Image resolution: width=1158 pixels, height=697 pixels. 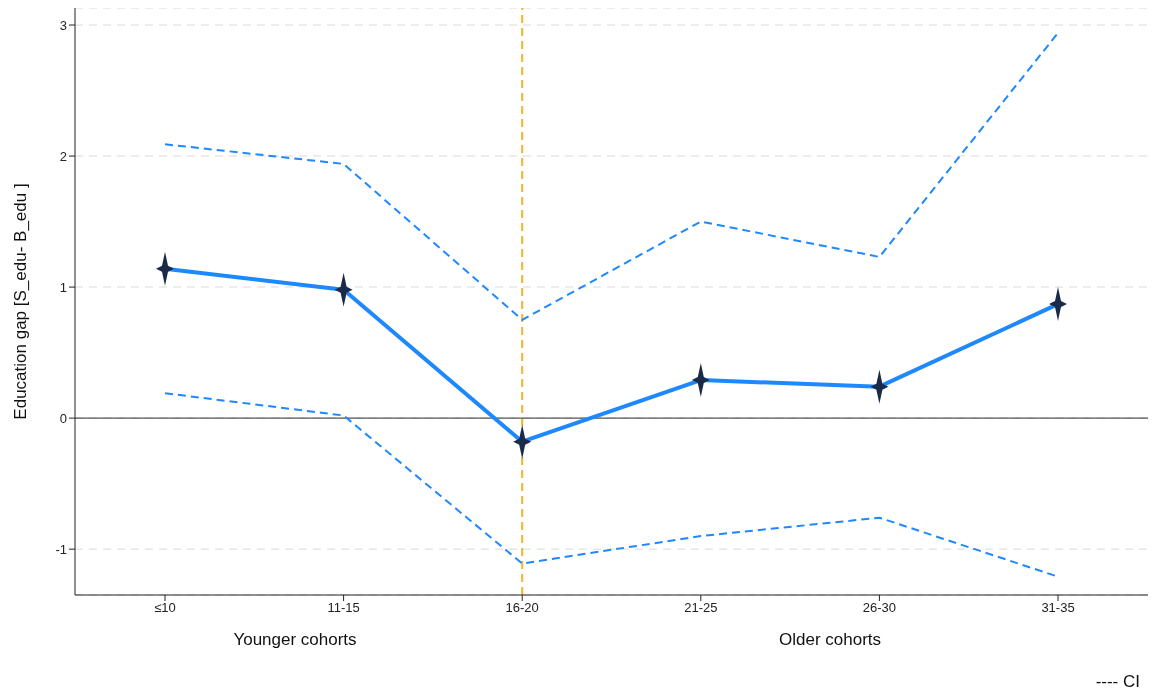 What do you see at coordinates (61, 549) in the screenshot?
I see `y-tick-label: -1` at bounding box center [61, 549].